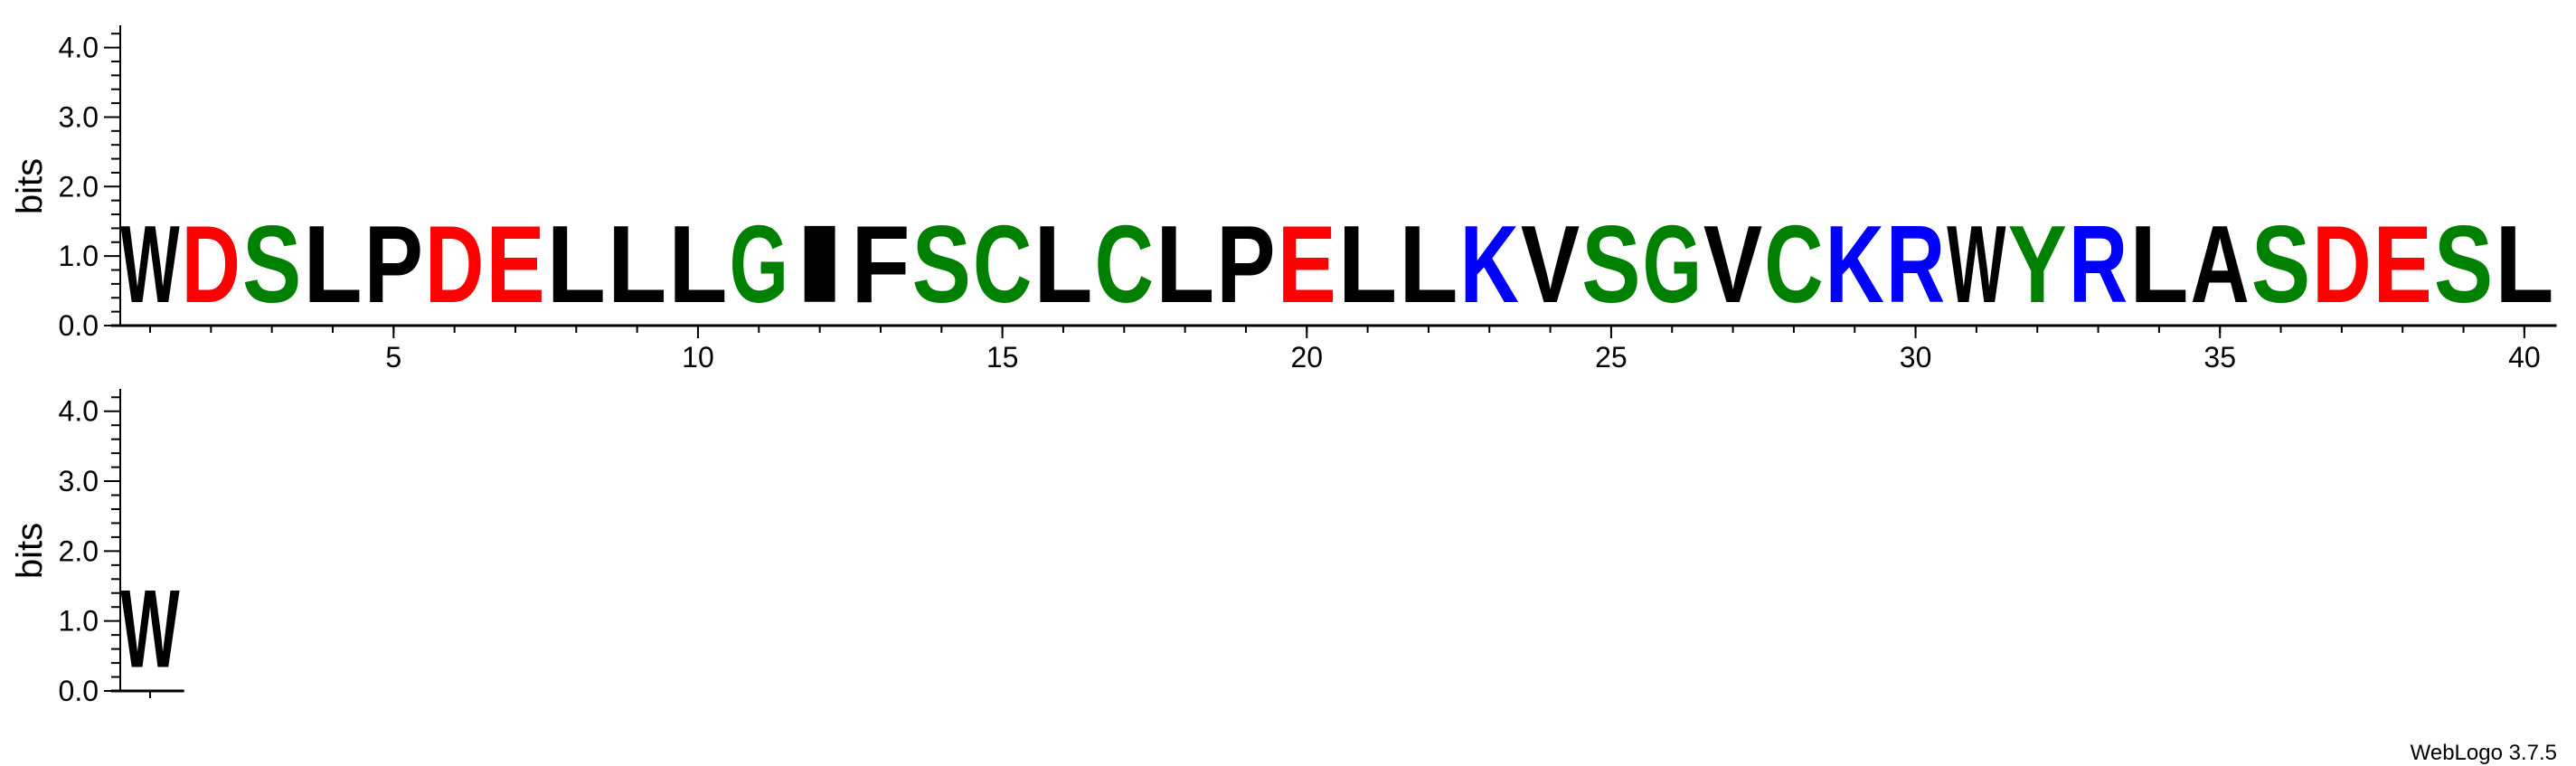 This screenshot has width=2576, height=766. I want to click on logo-column-11: G, so click(759, 264).